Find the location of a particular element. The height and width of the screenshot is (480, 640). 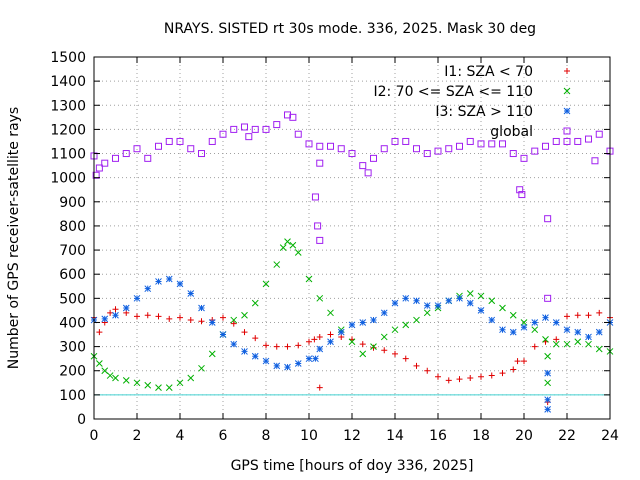

y-tick-label: 1300 is located at coordinates (68, 106).